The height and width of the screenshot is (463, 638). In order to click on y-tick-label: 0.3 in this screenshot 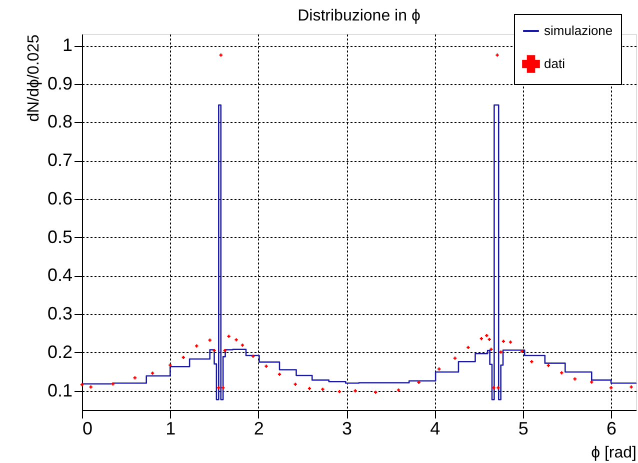, I will do `click(59, 314)`.